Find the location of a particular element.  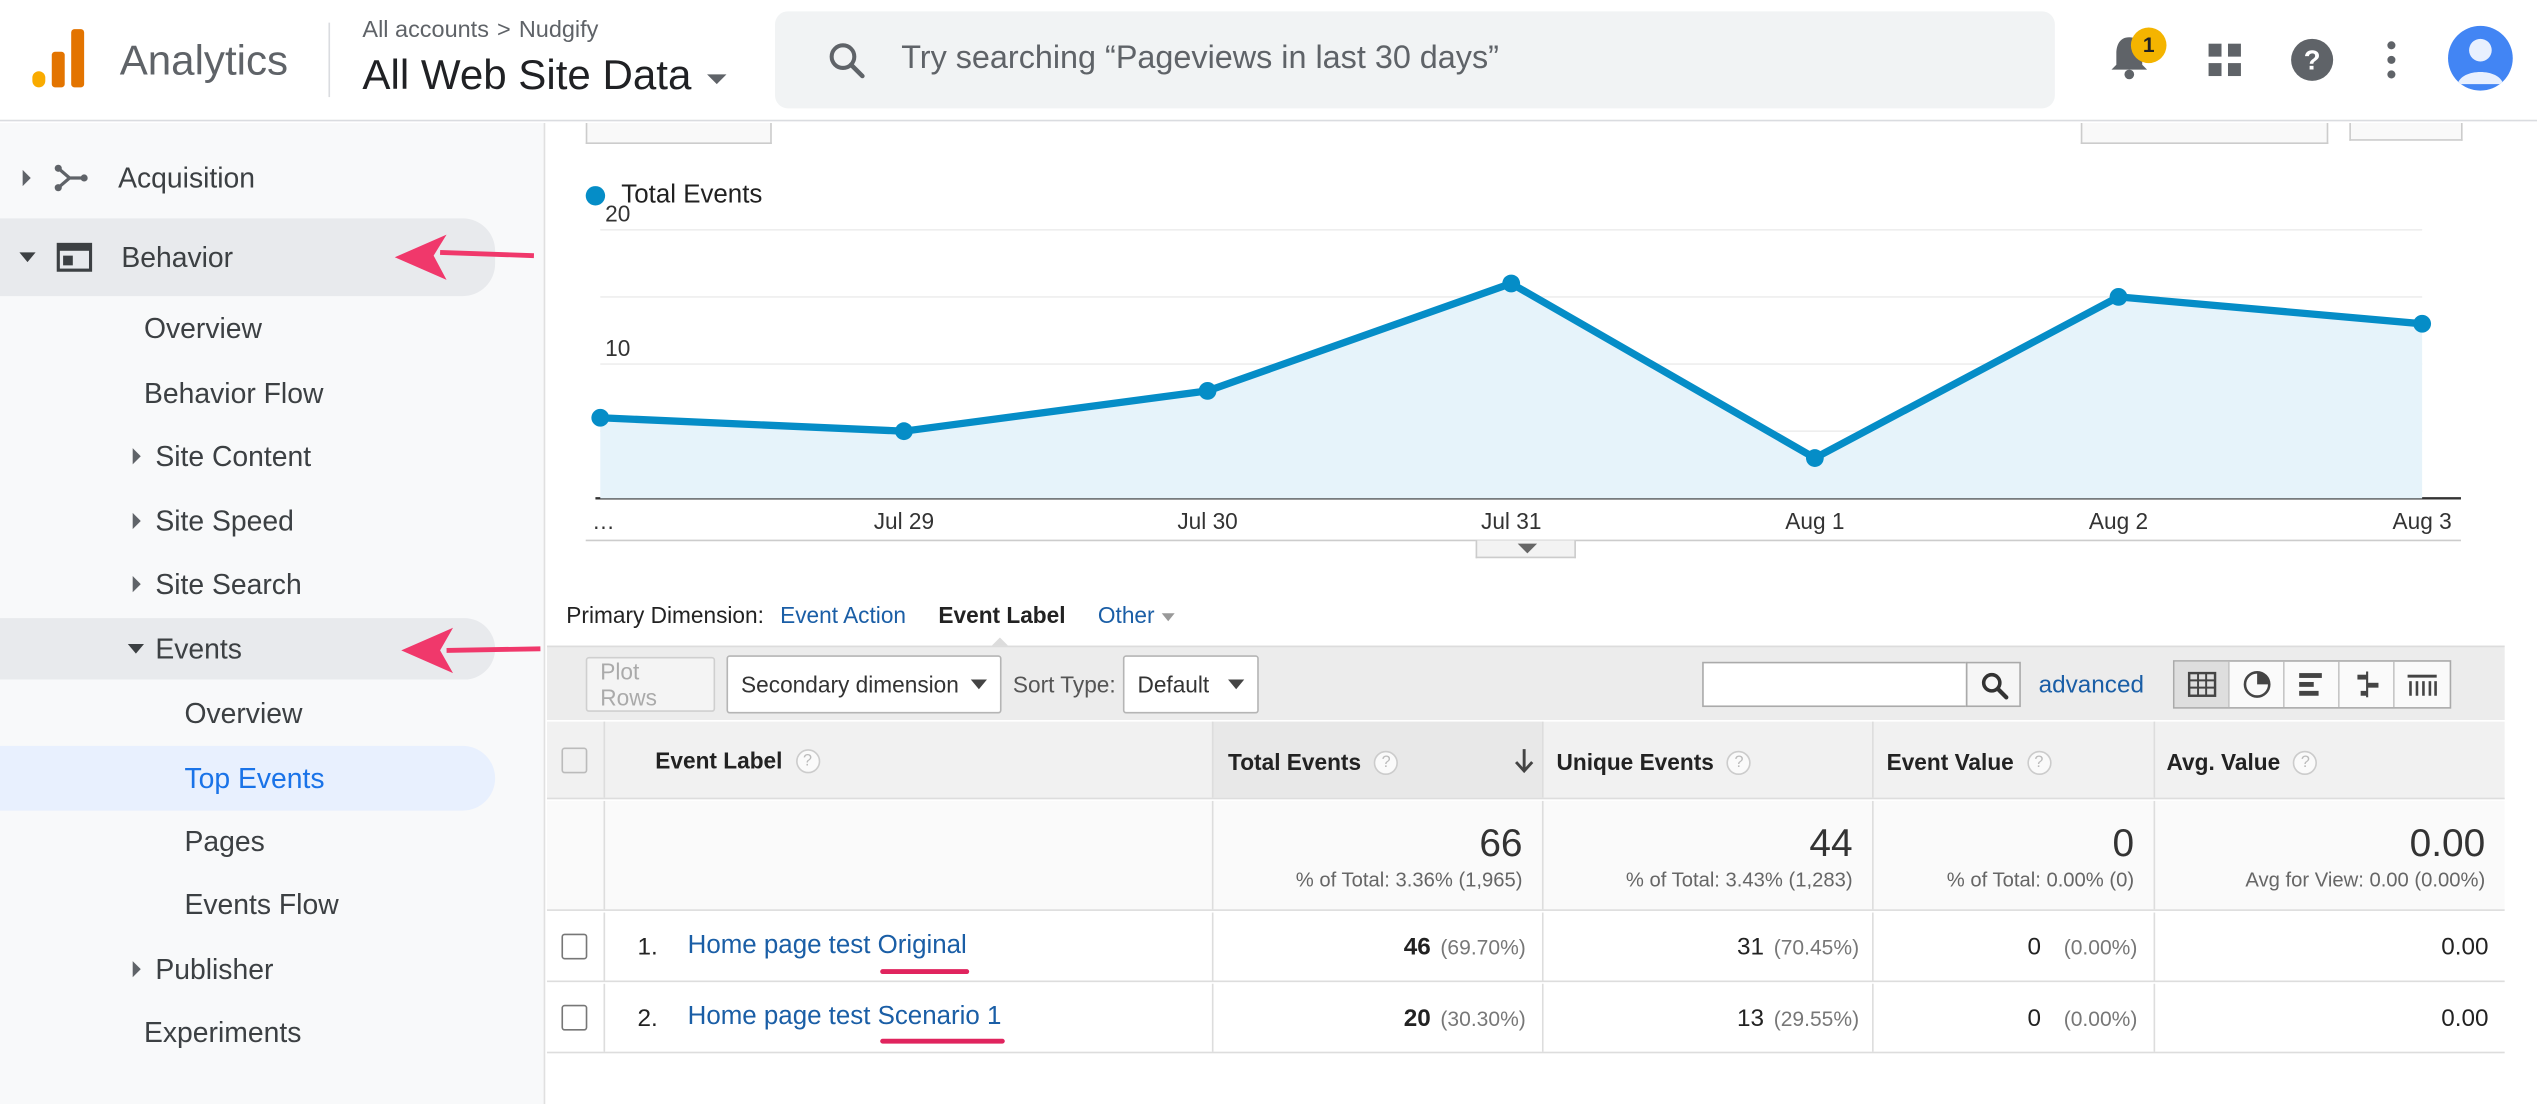

chart-x-tick-label: Aug 2 is located at coordinates (2118, 521).